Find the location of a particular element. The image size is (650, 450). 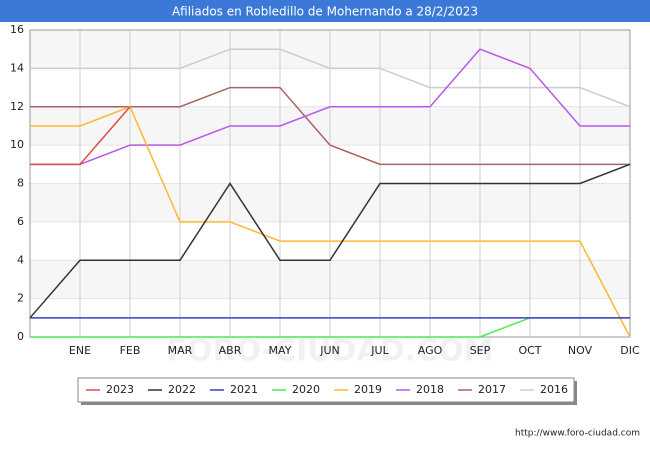

x-tick-label: FEB is located at coordinates (130, 350).